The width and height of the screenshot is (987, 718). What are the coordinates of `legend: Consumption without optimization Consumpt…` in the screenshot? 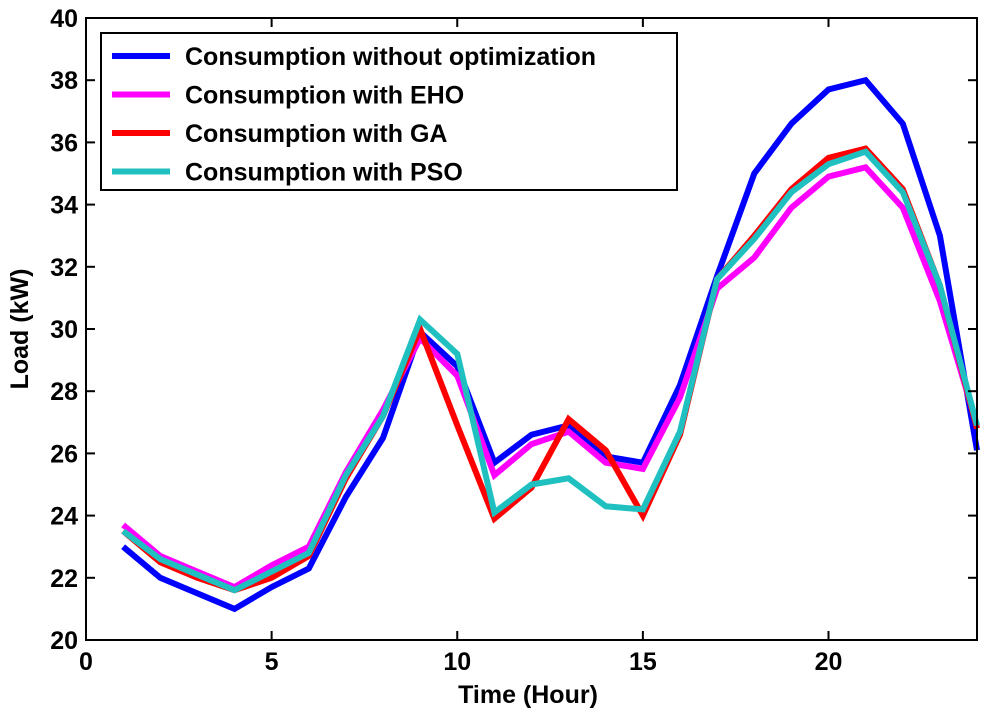 It's located at (389, 111).